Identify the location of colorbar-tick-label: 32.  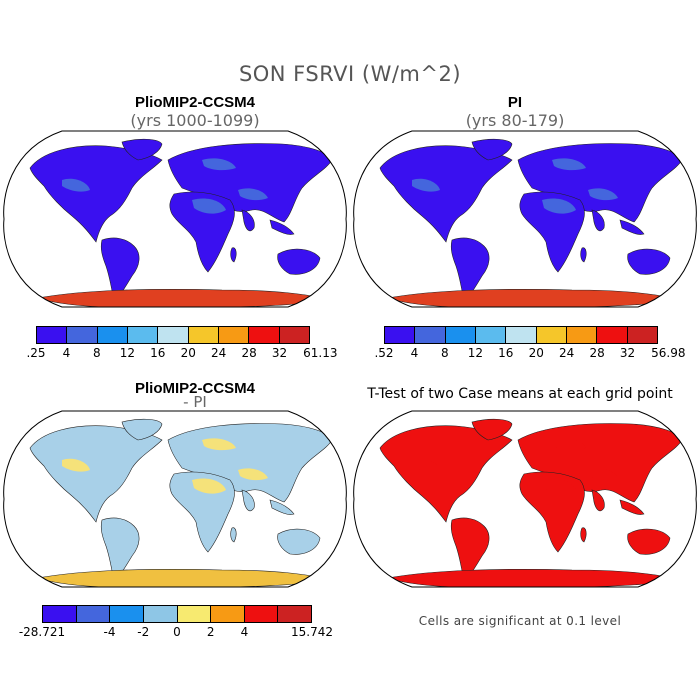
(279, 353).